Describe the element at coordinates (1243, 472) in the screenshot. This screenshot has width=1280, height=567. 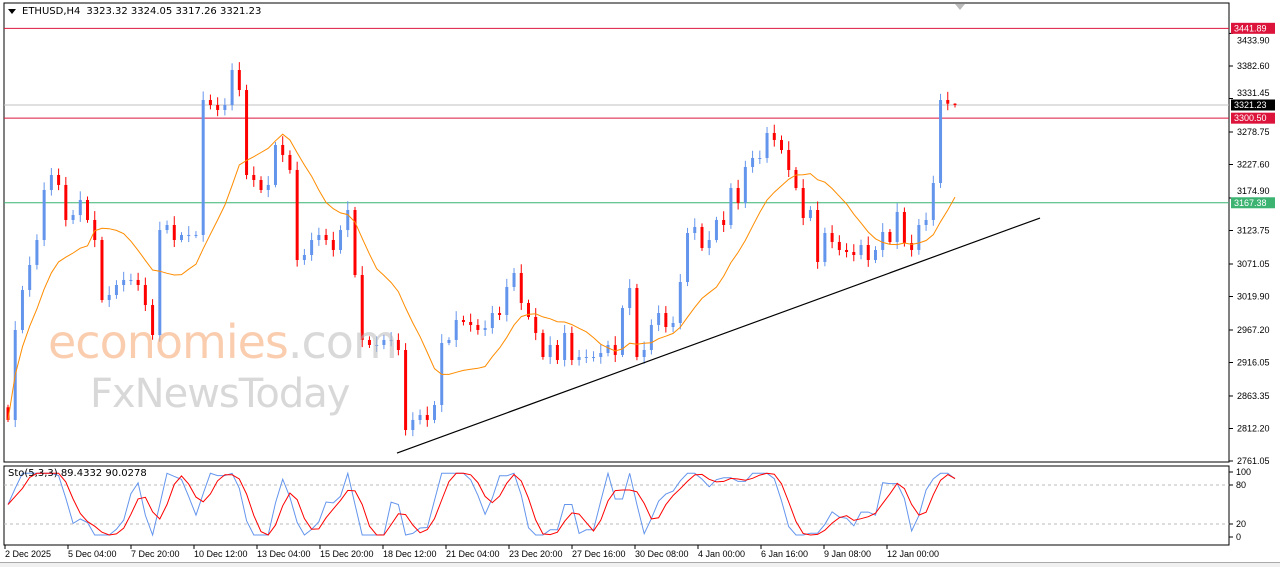
I see `stochastic-tick-label: 100` at that location.